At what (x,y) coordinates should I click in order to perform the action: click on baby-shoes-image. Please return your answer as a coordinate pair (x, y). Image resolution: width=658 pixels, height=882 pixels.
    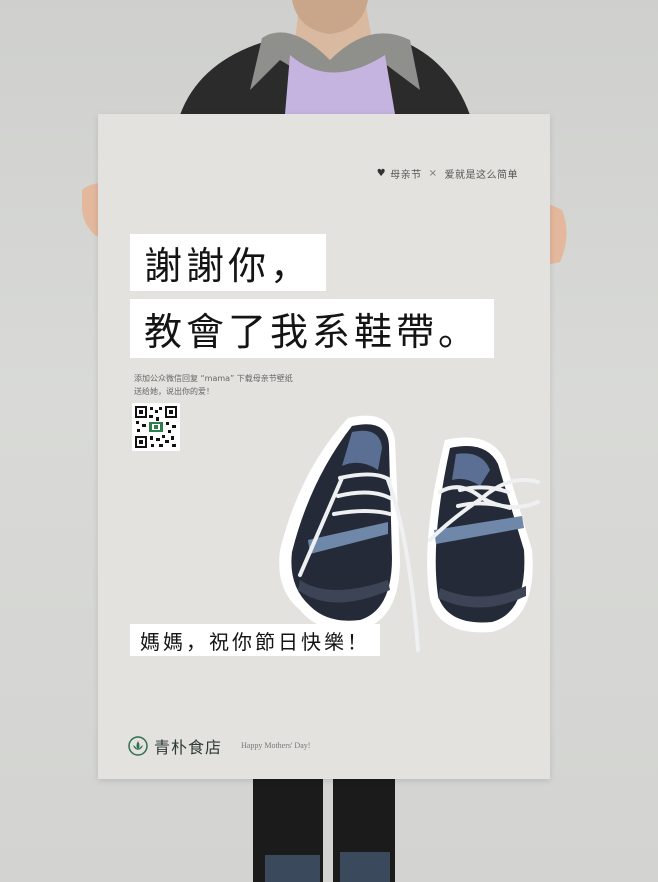
    Looking at the image, I should click on (409, 533).